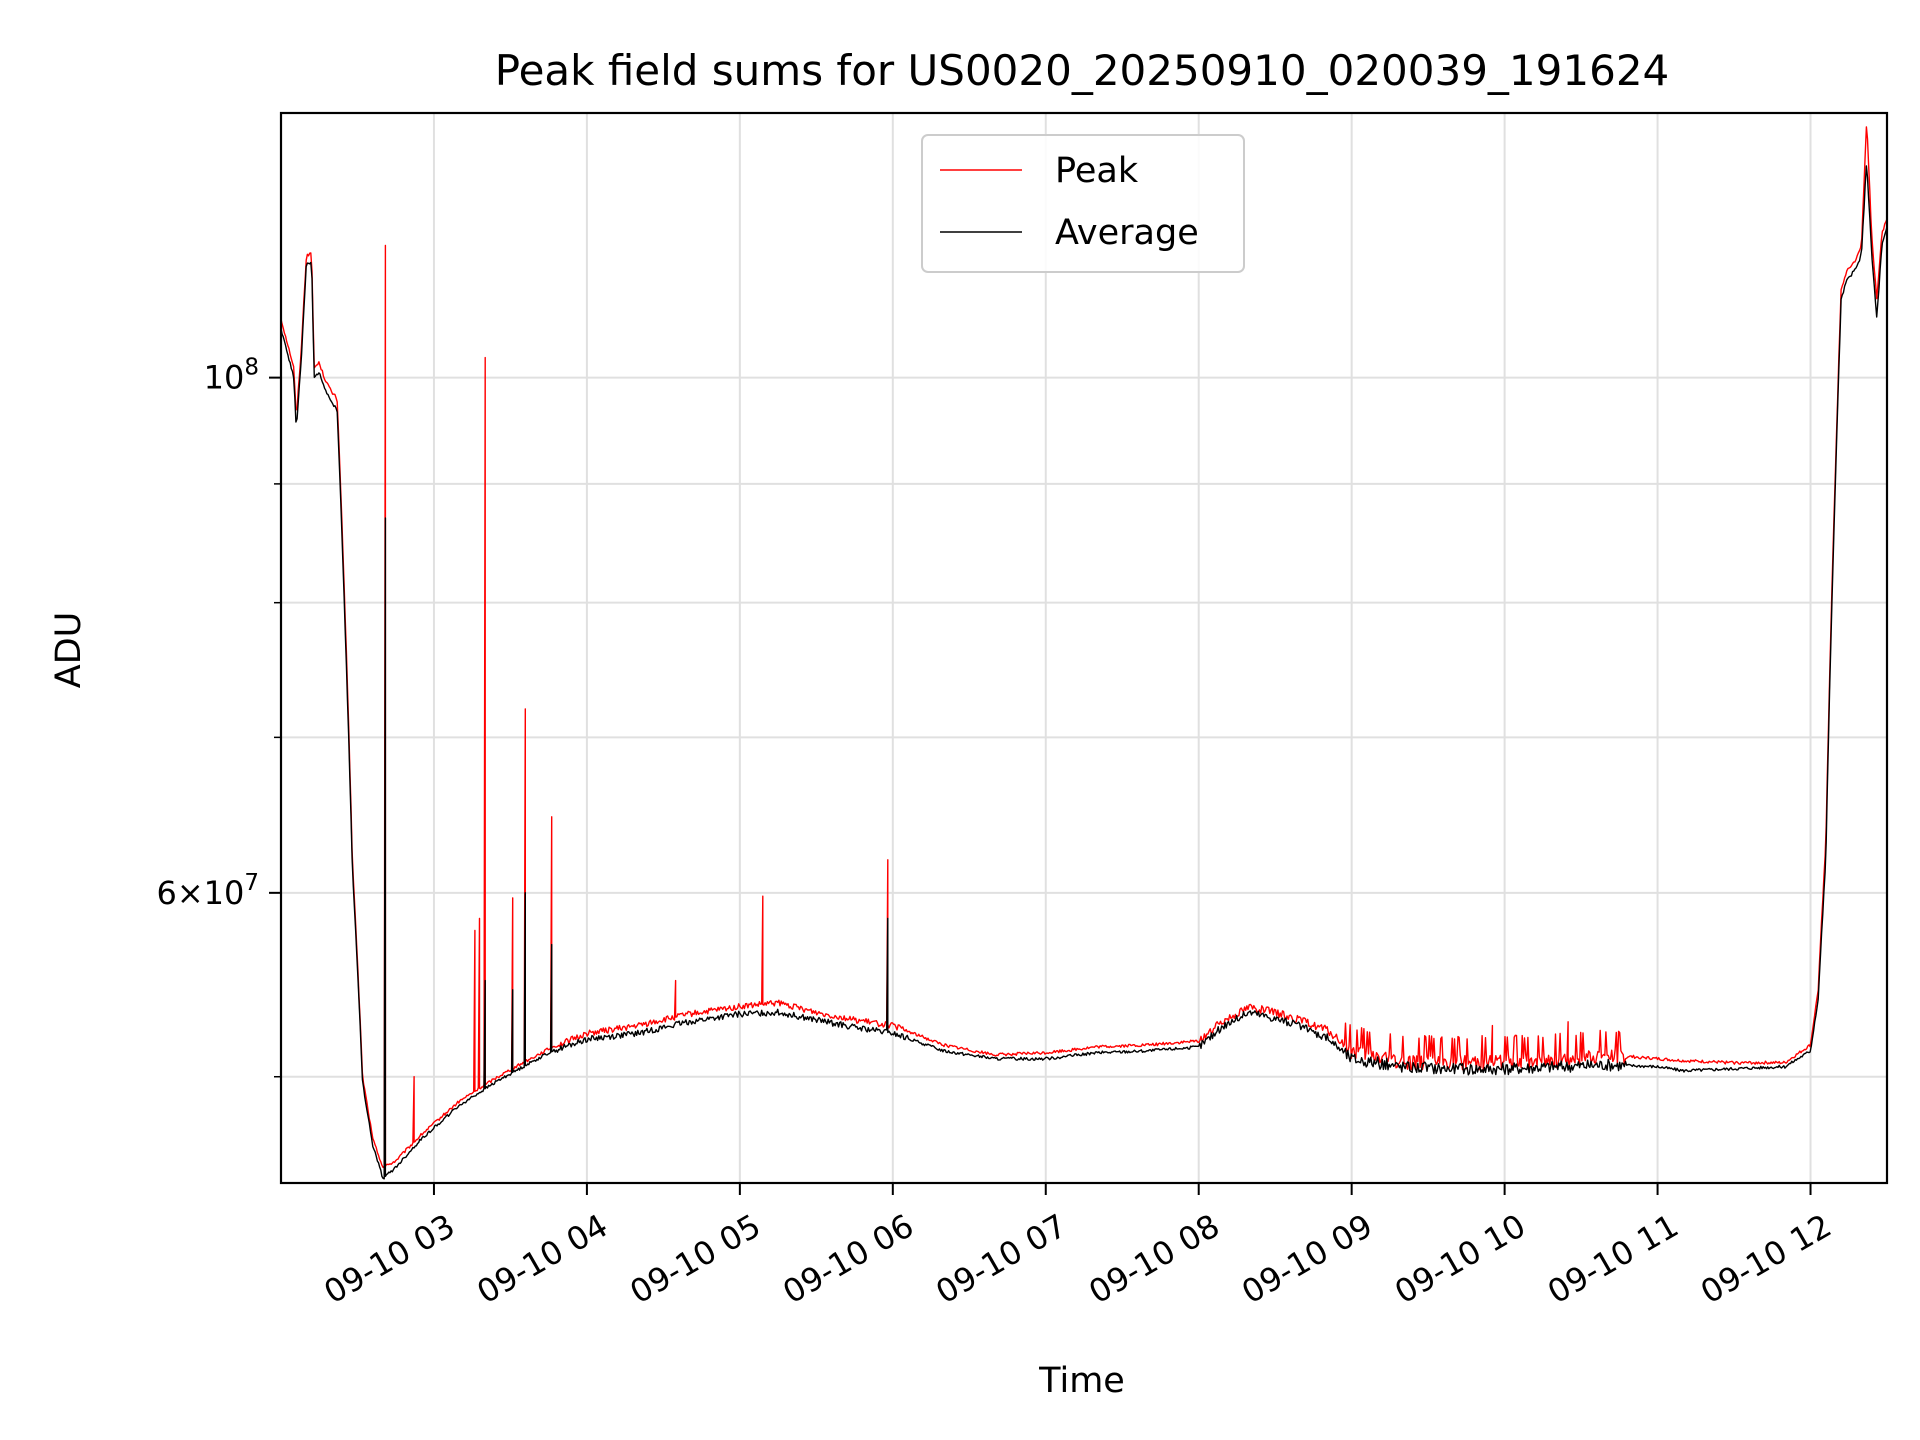  I want to click on y-tick-label: 6×107, so click(207, 891).